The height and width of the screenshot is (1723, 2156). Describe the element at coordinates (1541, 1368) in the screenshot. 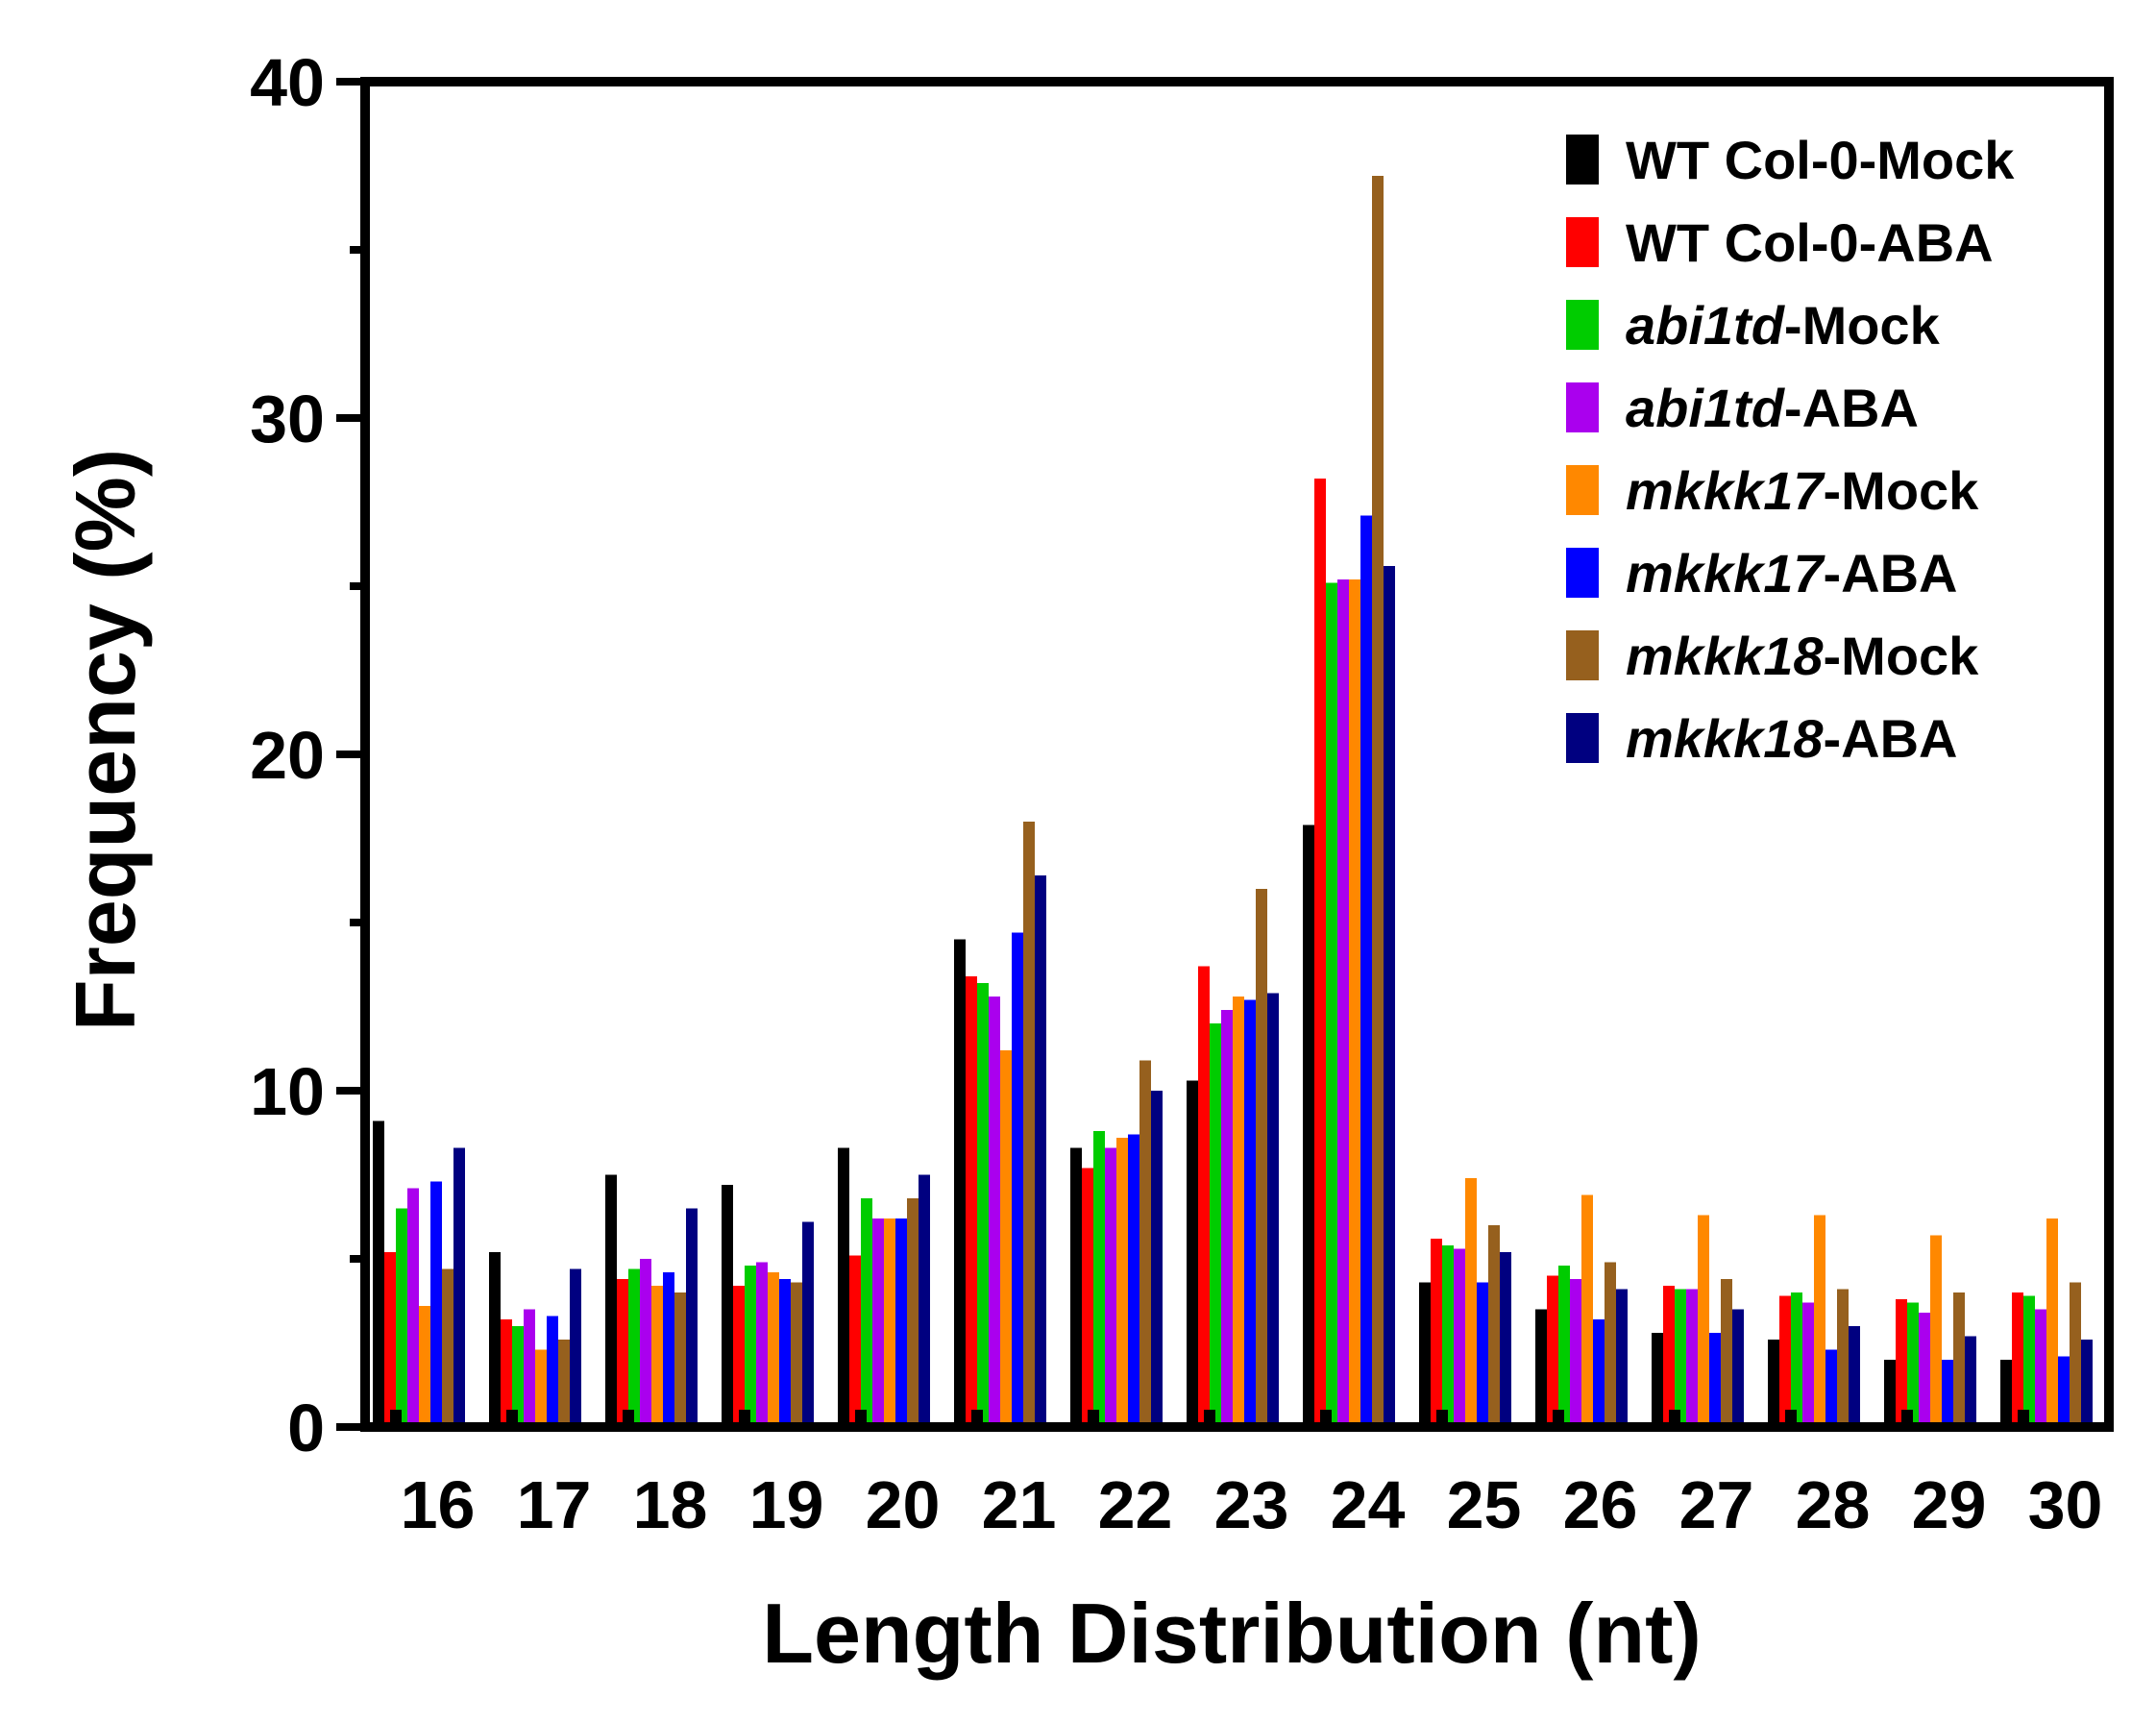

I see `bar-26-wt-col-0-mock` at that location.